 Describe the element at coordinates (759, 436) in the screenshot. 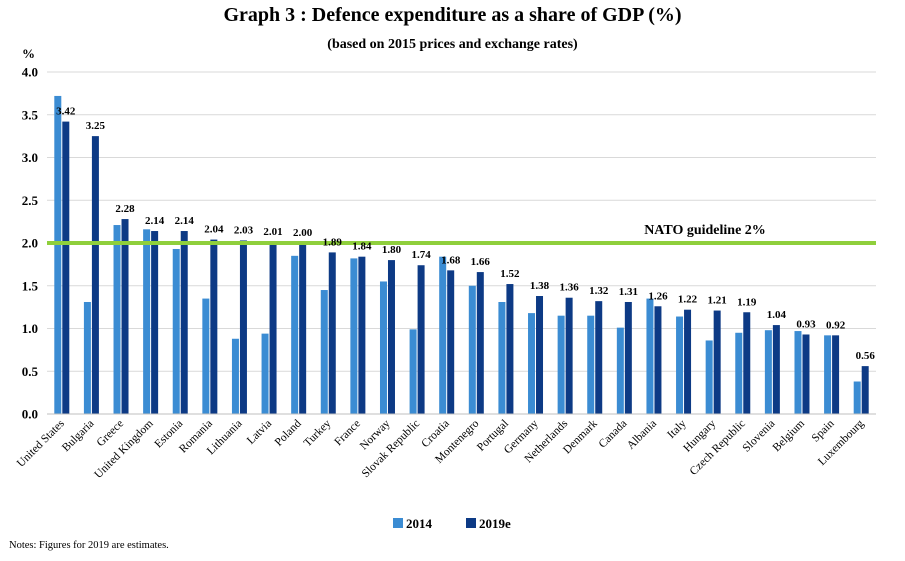

I see `x-tick-label: Slovenia` at that location.